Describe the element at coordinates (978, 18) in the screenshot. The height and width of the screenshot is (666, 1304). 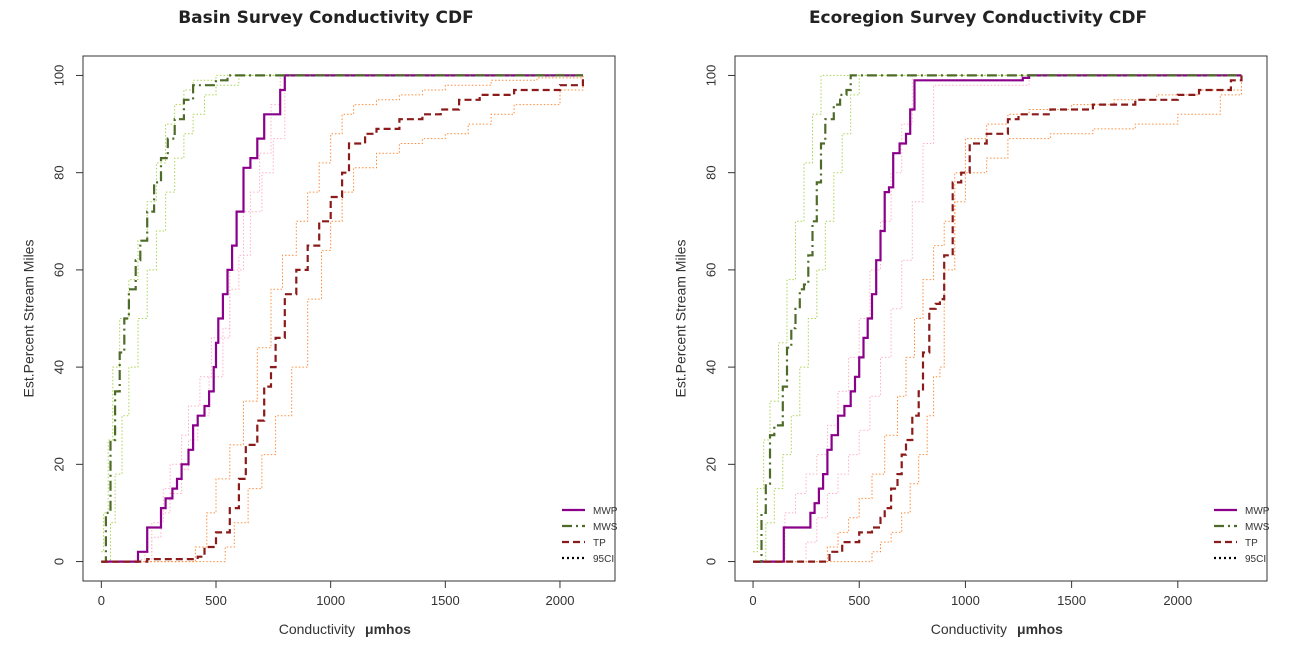
I see `chart-title: Ecoregion Survey Conductivity CDF` at that location.